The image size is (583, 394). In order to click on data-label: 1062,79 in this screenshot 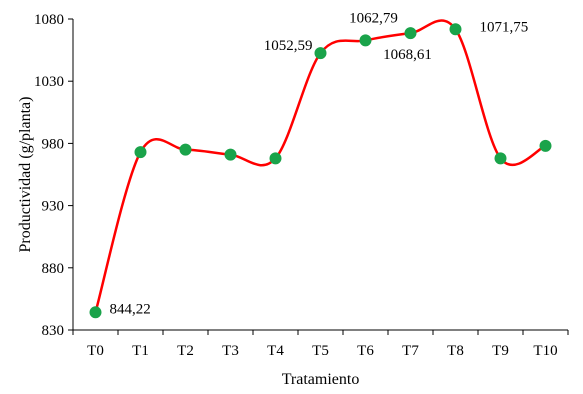, I will do `click(373, 18)`.